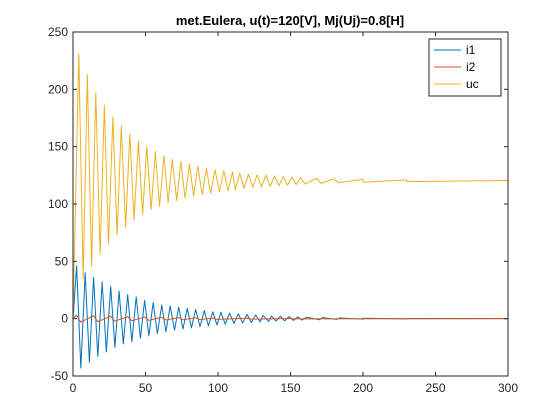 The height and width of the screenshot is (420, 560). Describe the element at coordinates (73, 388) in the screenshot. I see `x-tick-label: 0` at that location.